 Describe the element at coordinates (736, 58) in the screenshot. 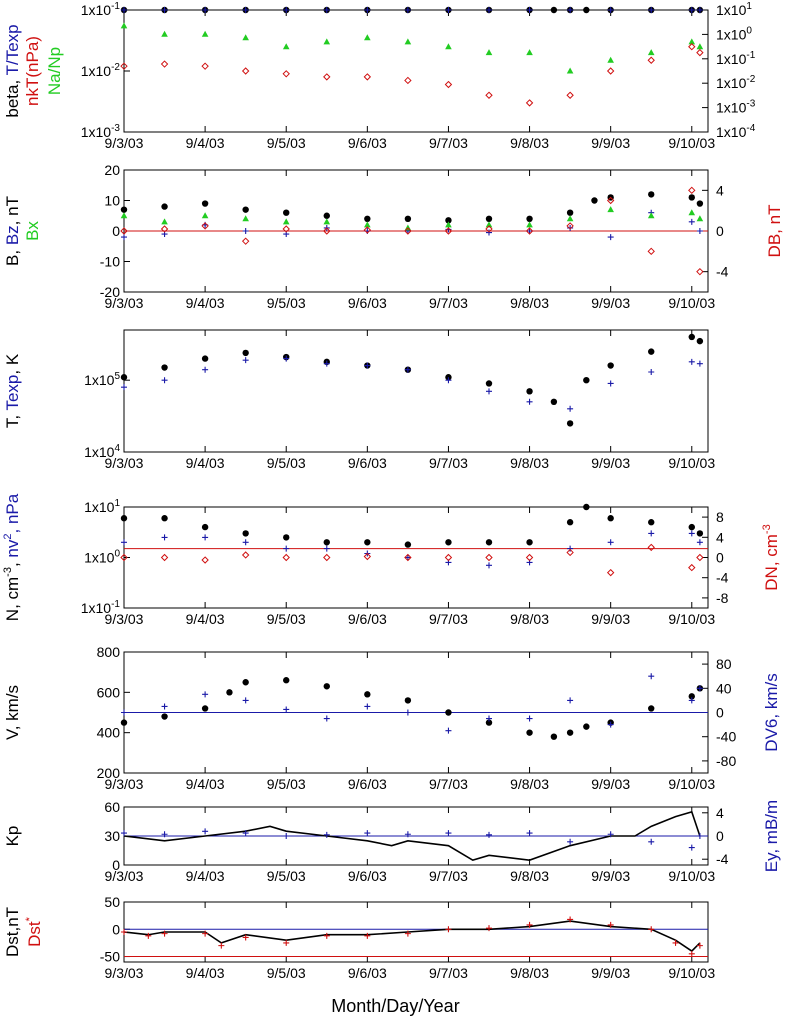

I see `y2-tick-label: 1x10⁻¹` at that location.